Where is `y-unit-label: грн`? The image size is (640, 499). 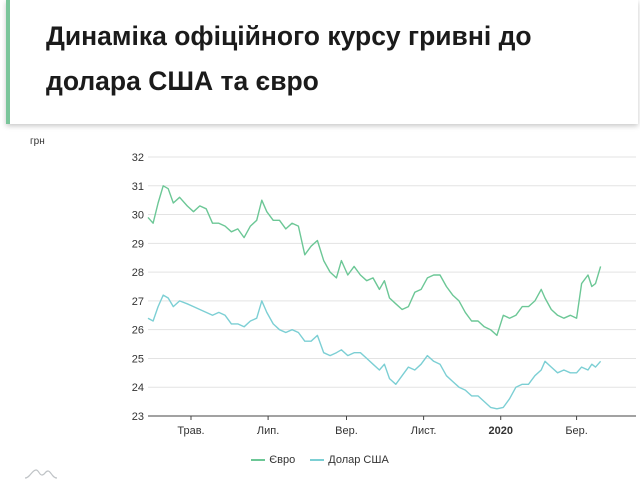
y-unit-label: грн is located at coordinates (37, 141).